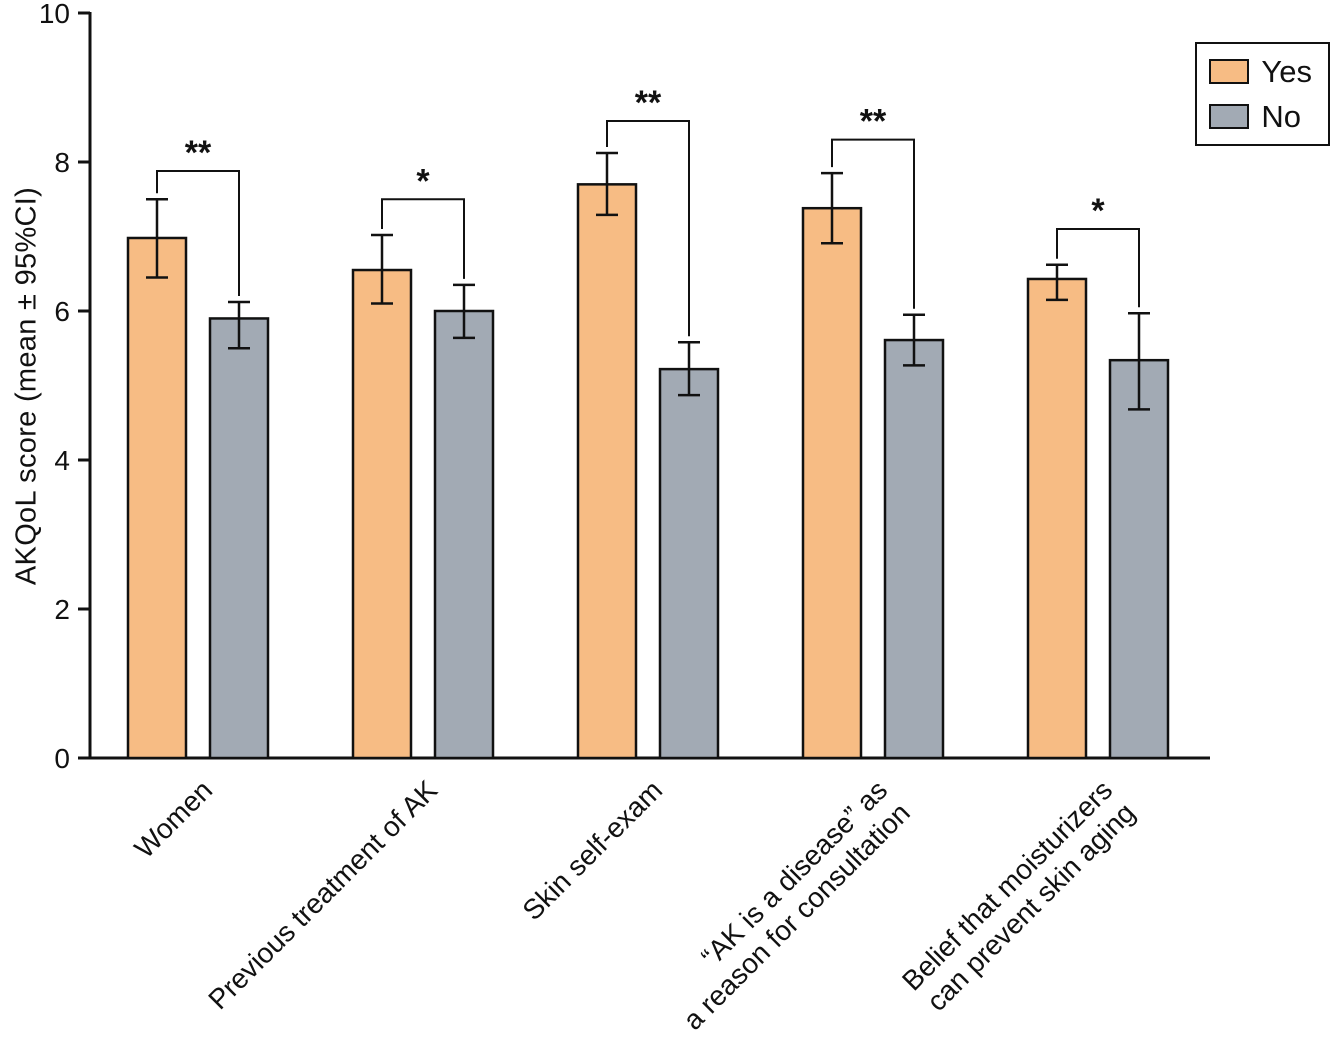 This screenshot has height=1039, width=1333. I want to click on legend-swatch-no, so click(1229, 116).